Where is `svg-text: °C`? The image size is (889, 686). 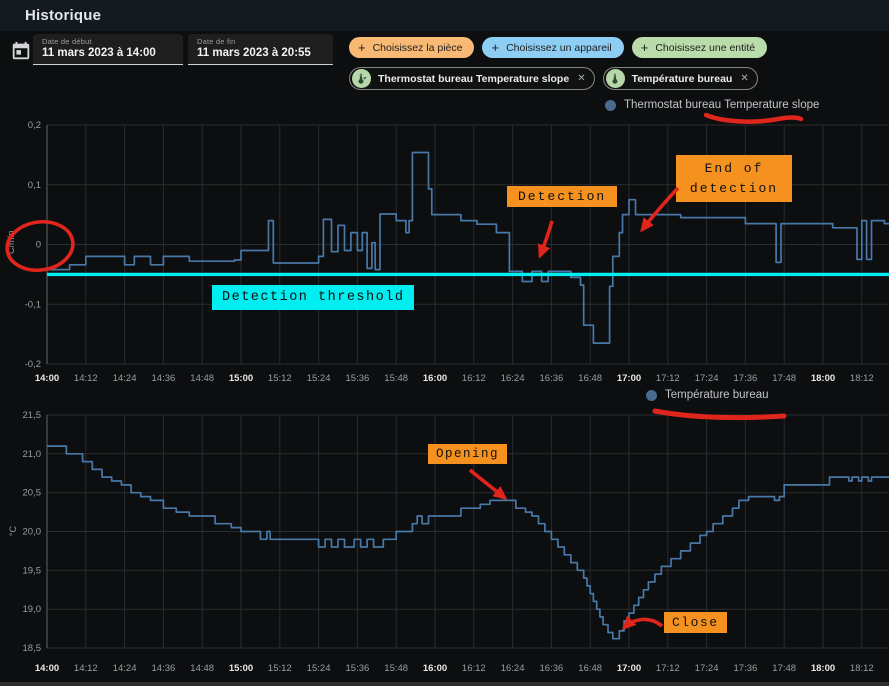 svg-text: °C is located at coordinates (13, 530).